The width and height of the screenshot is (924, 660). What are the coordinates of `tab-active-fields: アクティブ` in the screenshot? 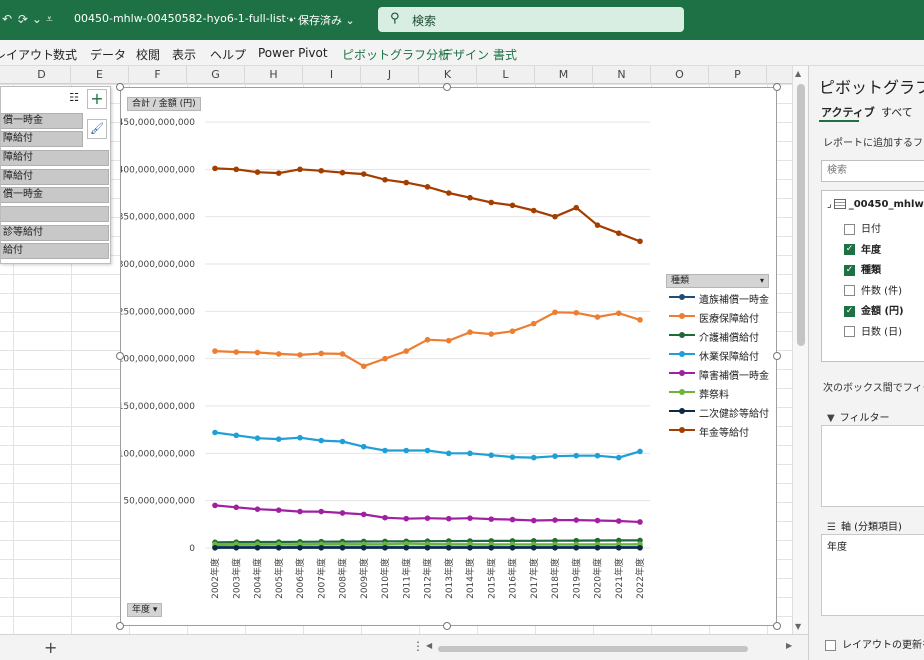 It's located at (848, 112).